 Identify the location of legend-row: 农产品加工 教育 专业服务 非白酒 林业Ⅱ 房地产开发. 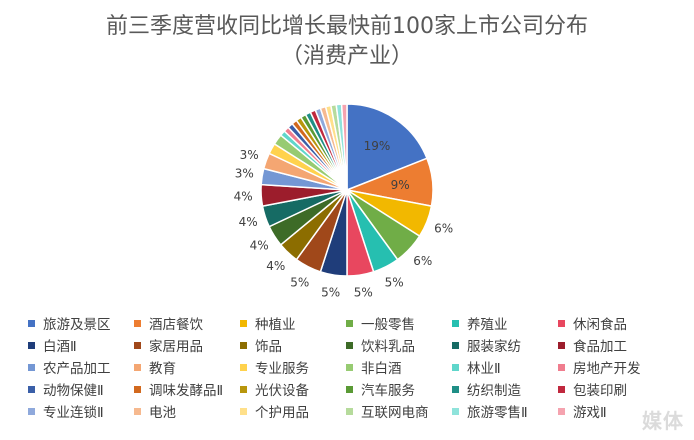
(358, 367).